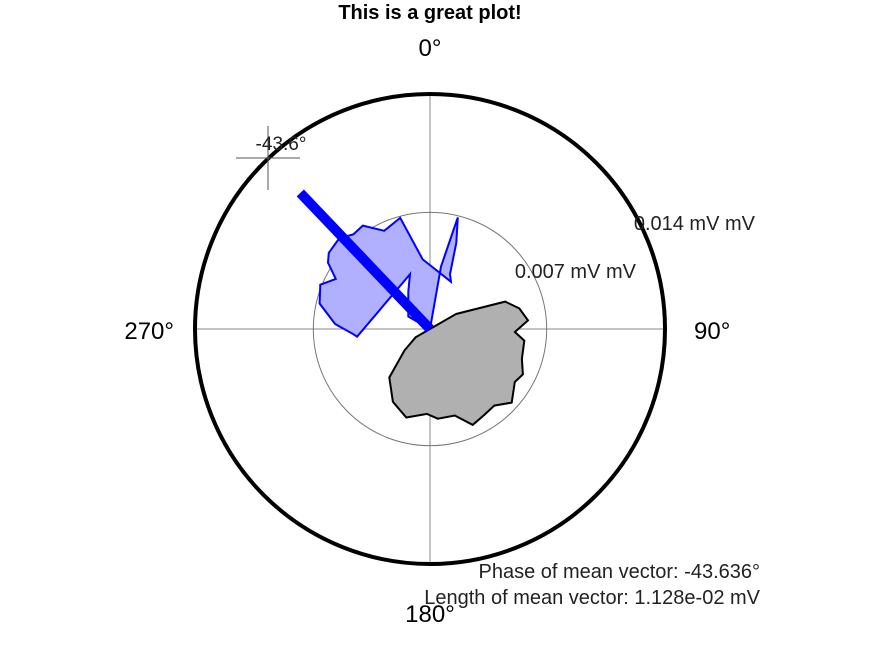 The height and width of the screenshot is (672, 896). What do you see at coordinates (365, 261) in the screenshot?
I see `mean-vector-line` at bounding box center [365, 261].